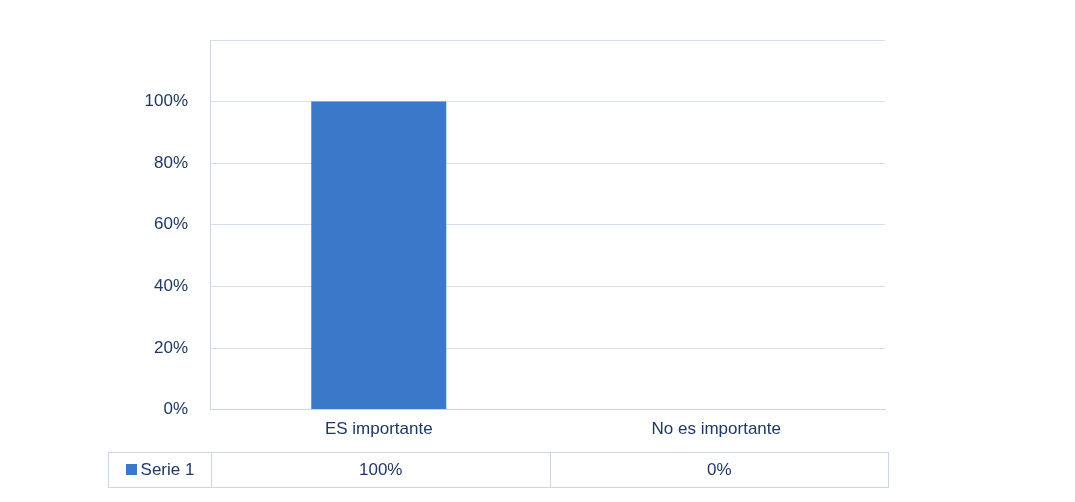 The width and height of the screenshot is (1075, 502). What do you see at coordinates (170, 286) in the screenshot?
I see `y-tick-label: 40%` at bounding box center [170, 286].